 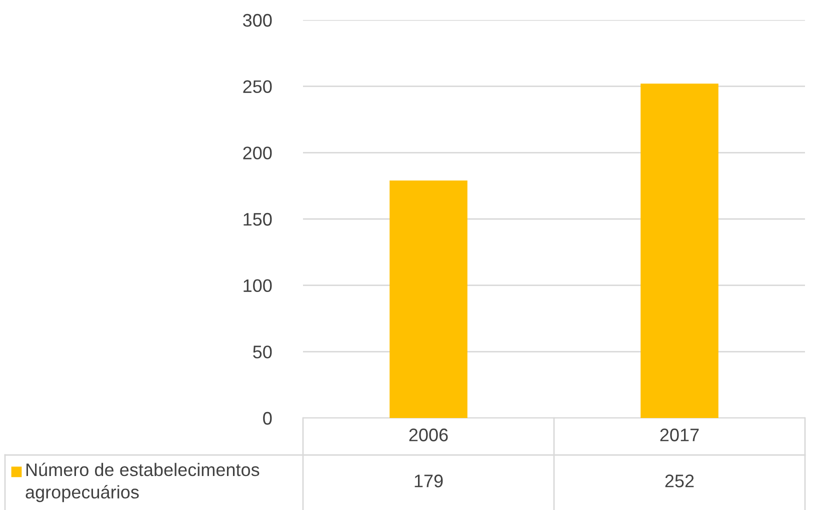 I want to click on legend-label: Número de estabelecimentos agropecuários, so click(x=143, y=482).